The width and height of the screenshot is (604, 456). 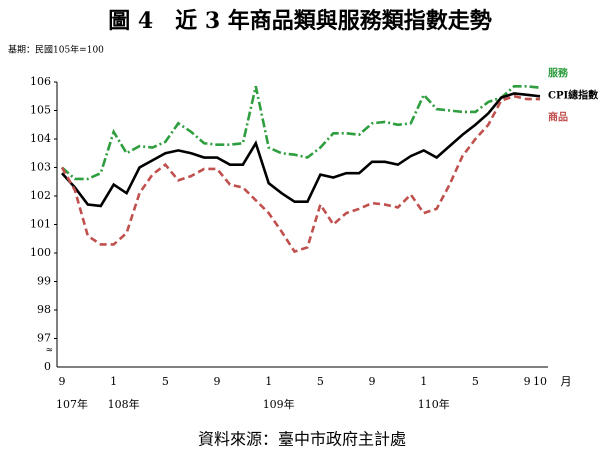 What do you see at coordinates (40, 81) in the screenshot?
I see `y-tick-label: 106` at bounding box center [40, 81].